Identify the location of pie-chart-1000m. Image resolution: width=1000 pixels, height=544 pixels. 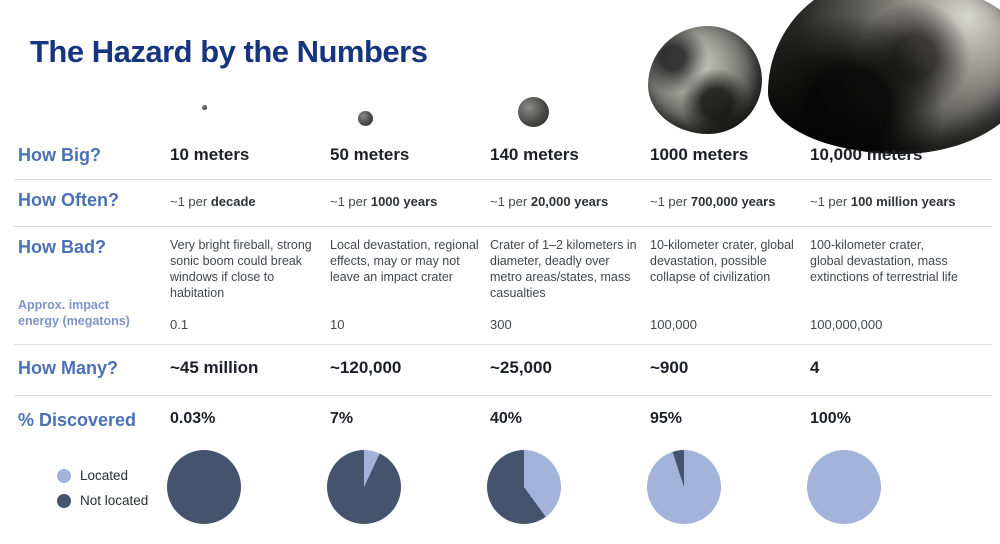
(684, 487).